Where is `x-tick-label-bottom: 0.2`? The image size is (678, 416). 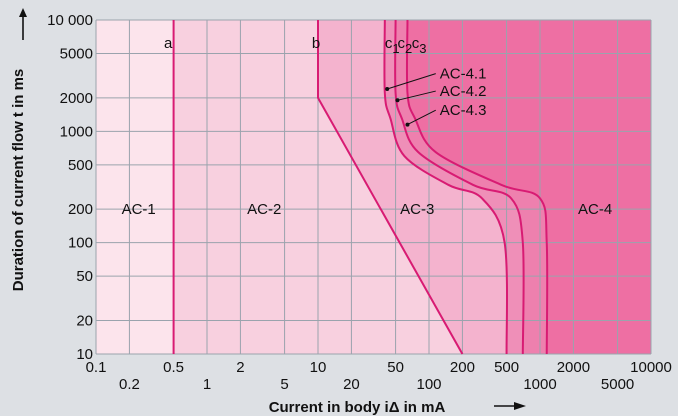 x-tick-label-bottom: 0.2 is located at coordinates (129, 384).